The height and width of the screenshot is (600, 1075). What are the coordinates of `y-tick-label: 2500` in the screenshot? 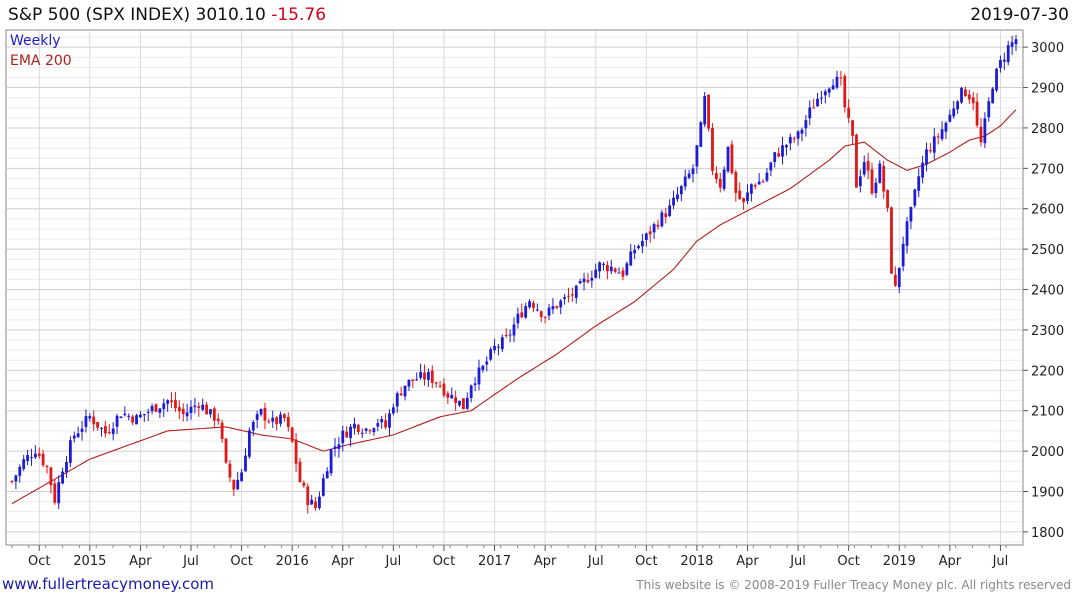 It's located at (1047, 250).